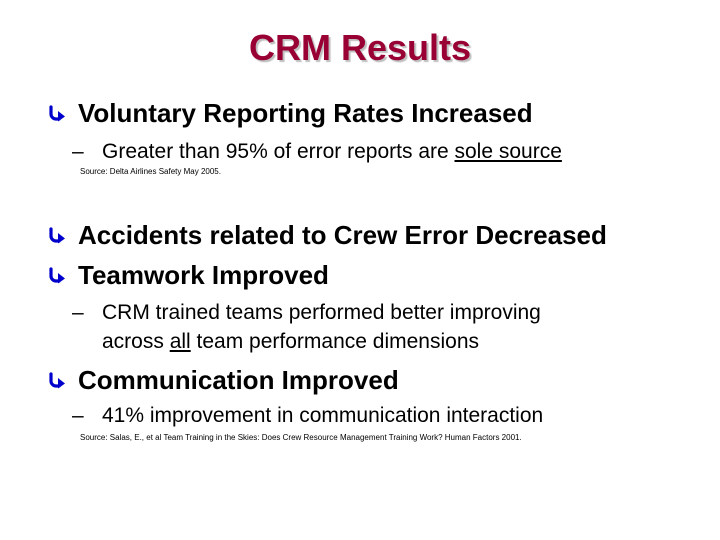 The image size is (720, 540). What do you see at coordinates (335, 341) in the screenshot?
I see `sub-text-part: team performance dimensions` at bounding box center [335, 341].